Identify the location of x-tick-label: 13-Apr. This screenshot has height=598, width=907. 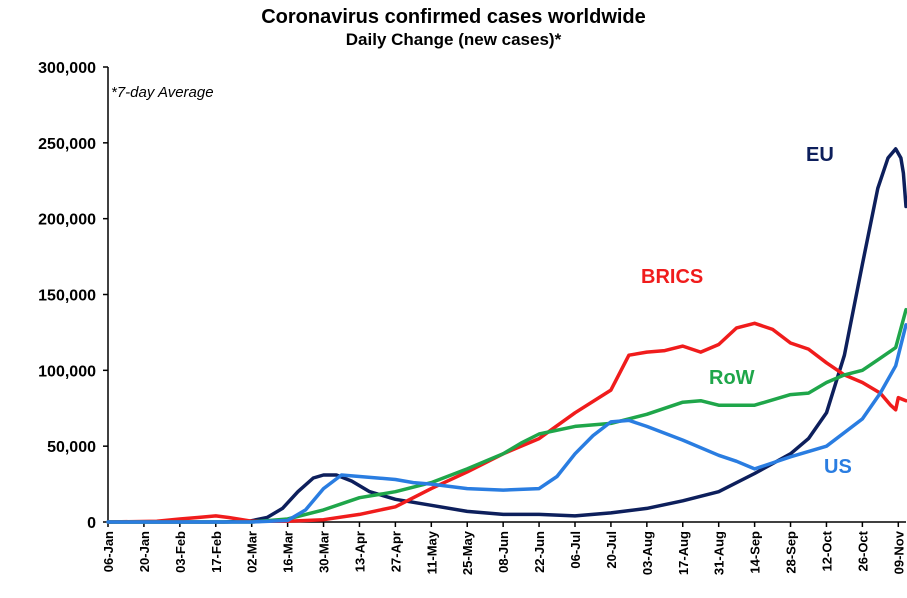
(359, 551).